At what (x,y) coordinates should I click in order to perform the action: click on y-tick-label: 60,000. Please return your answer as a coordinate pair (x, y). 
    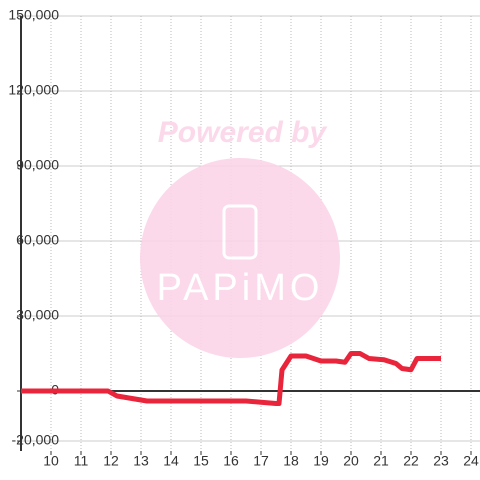
    Looking at the image, I should click on (37, 240).